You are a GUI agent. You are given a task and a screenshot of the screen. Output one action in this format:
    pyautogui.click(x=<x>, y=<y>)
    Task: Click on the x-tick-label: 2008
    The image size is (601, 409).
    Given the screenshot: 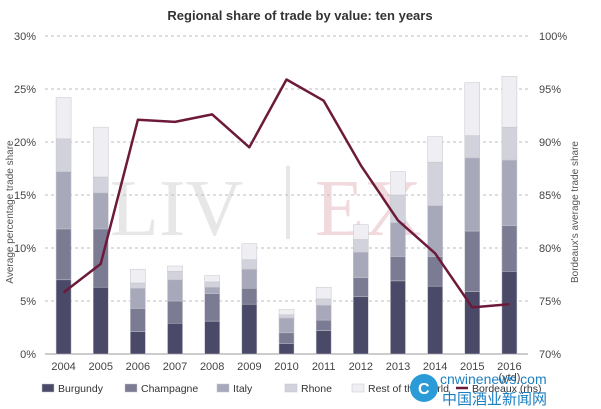 What is the action you would take?
    pyautogui.click(x=212, y=367)
    